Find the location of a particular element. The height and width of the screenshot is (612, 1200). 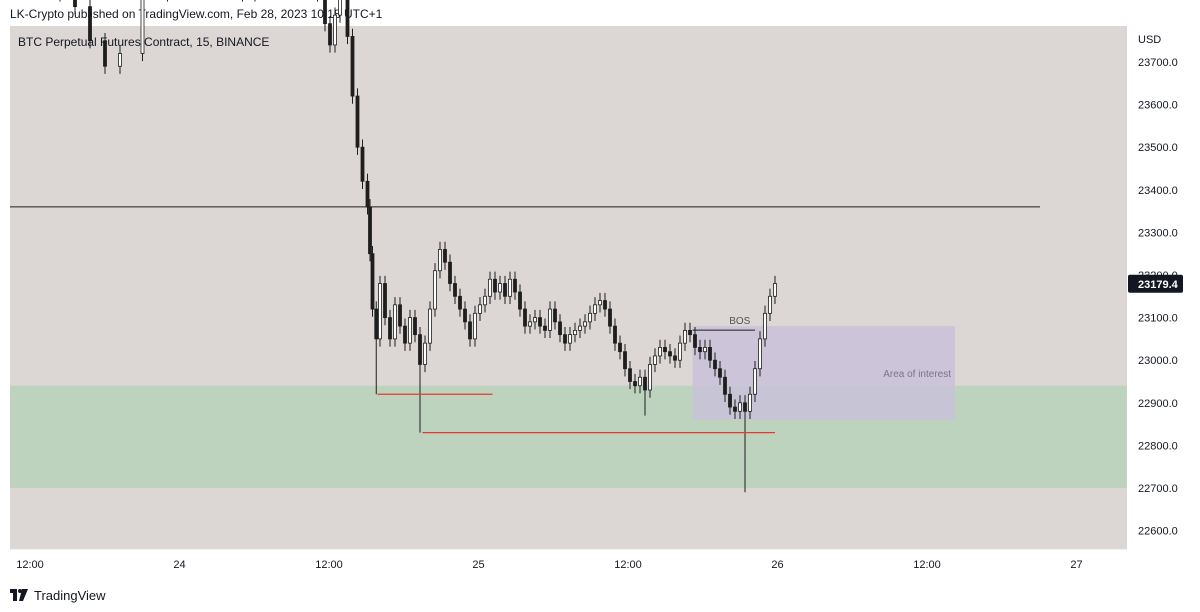

y-tick-label: 23100.0 is located at coordinates (1158, 319).